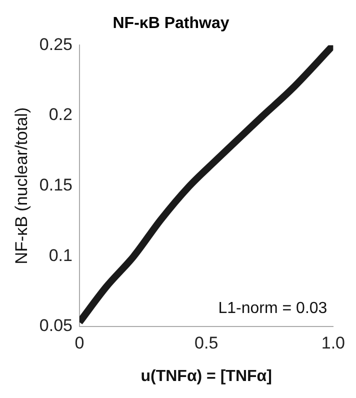 The width and height of the screenshot is (356, 398). I want to click on y-tick-label: 0.2, so click(60, 114).